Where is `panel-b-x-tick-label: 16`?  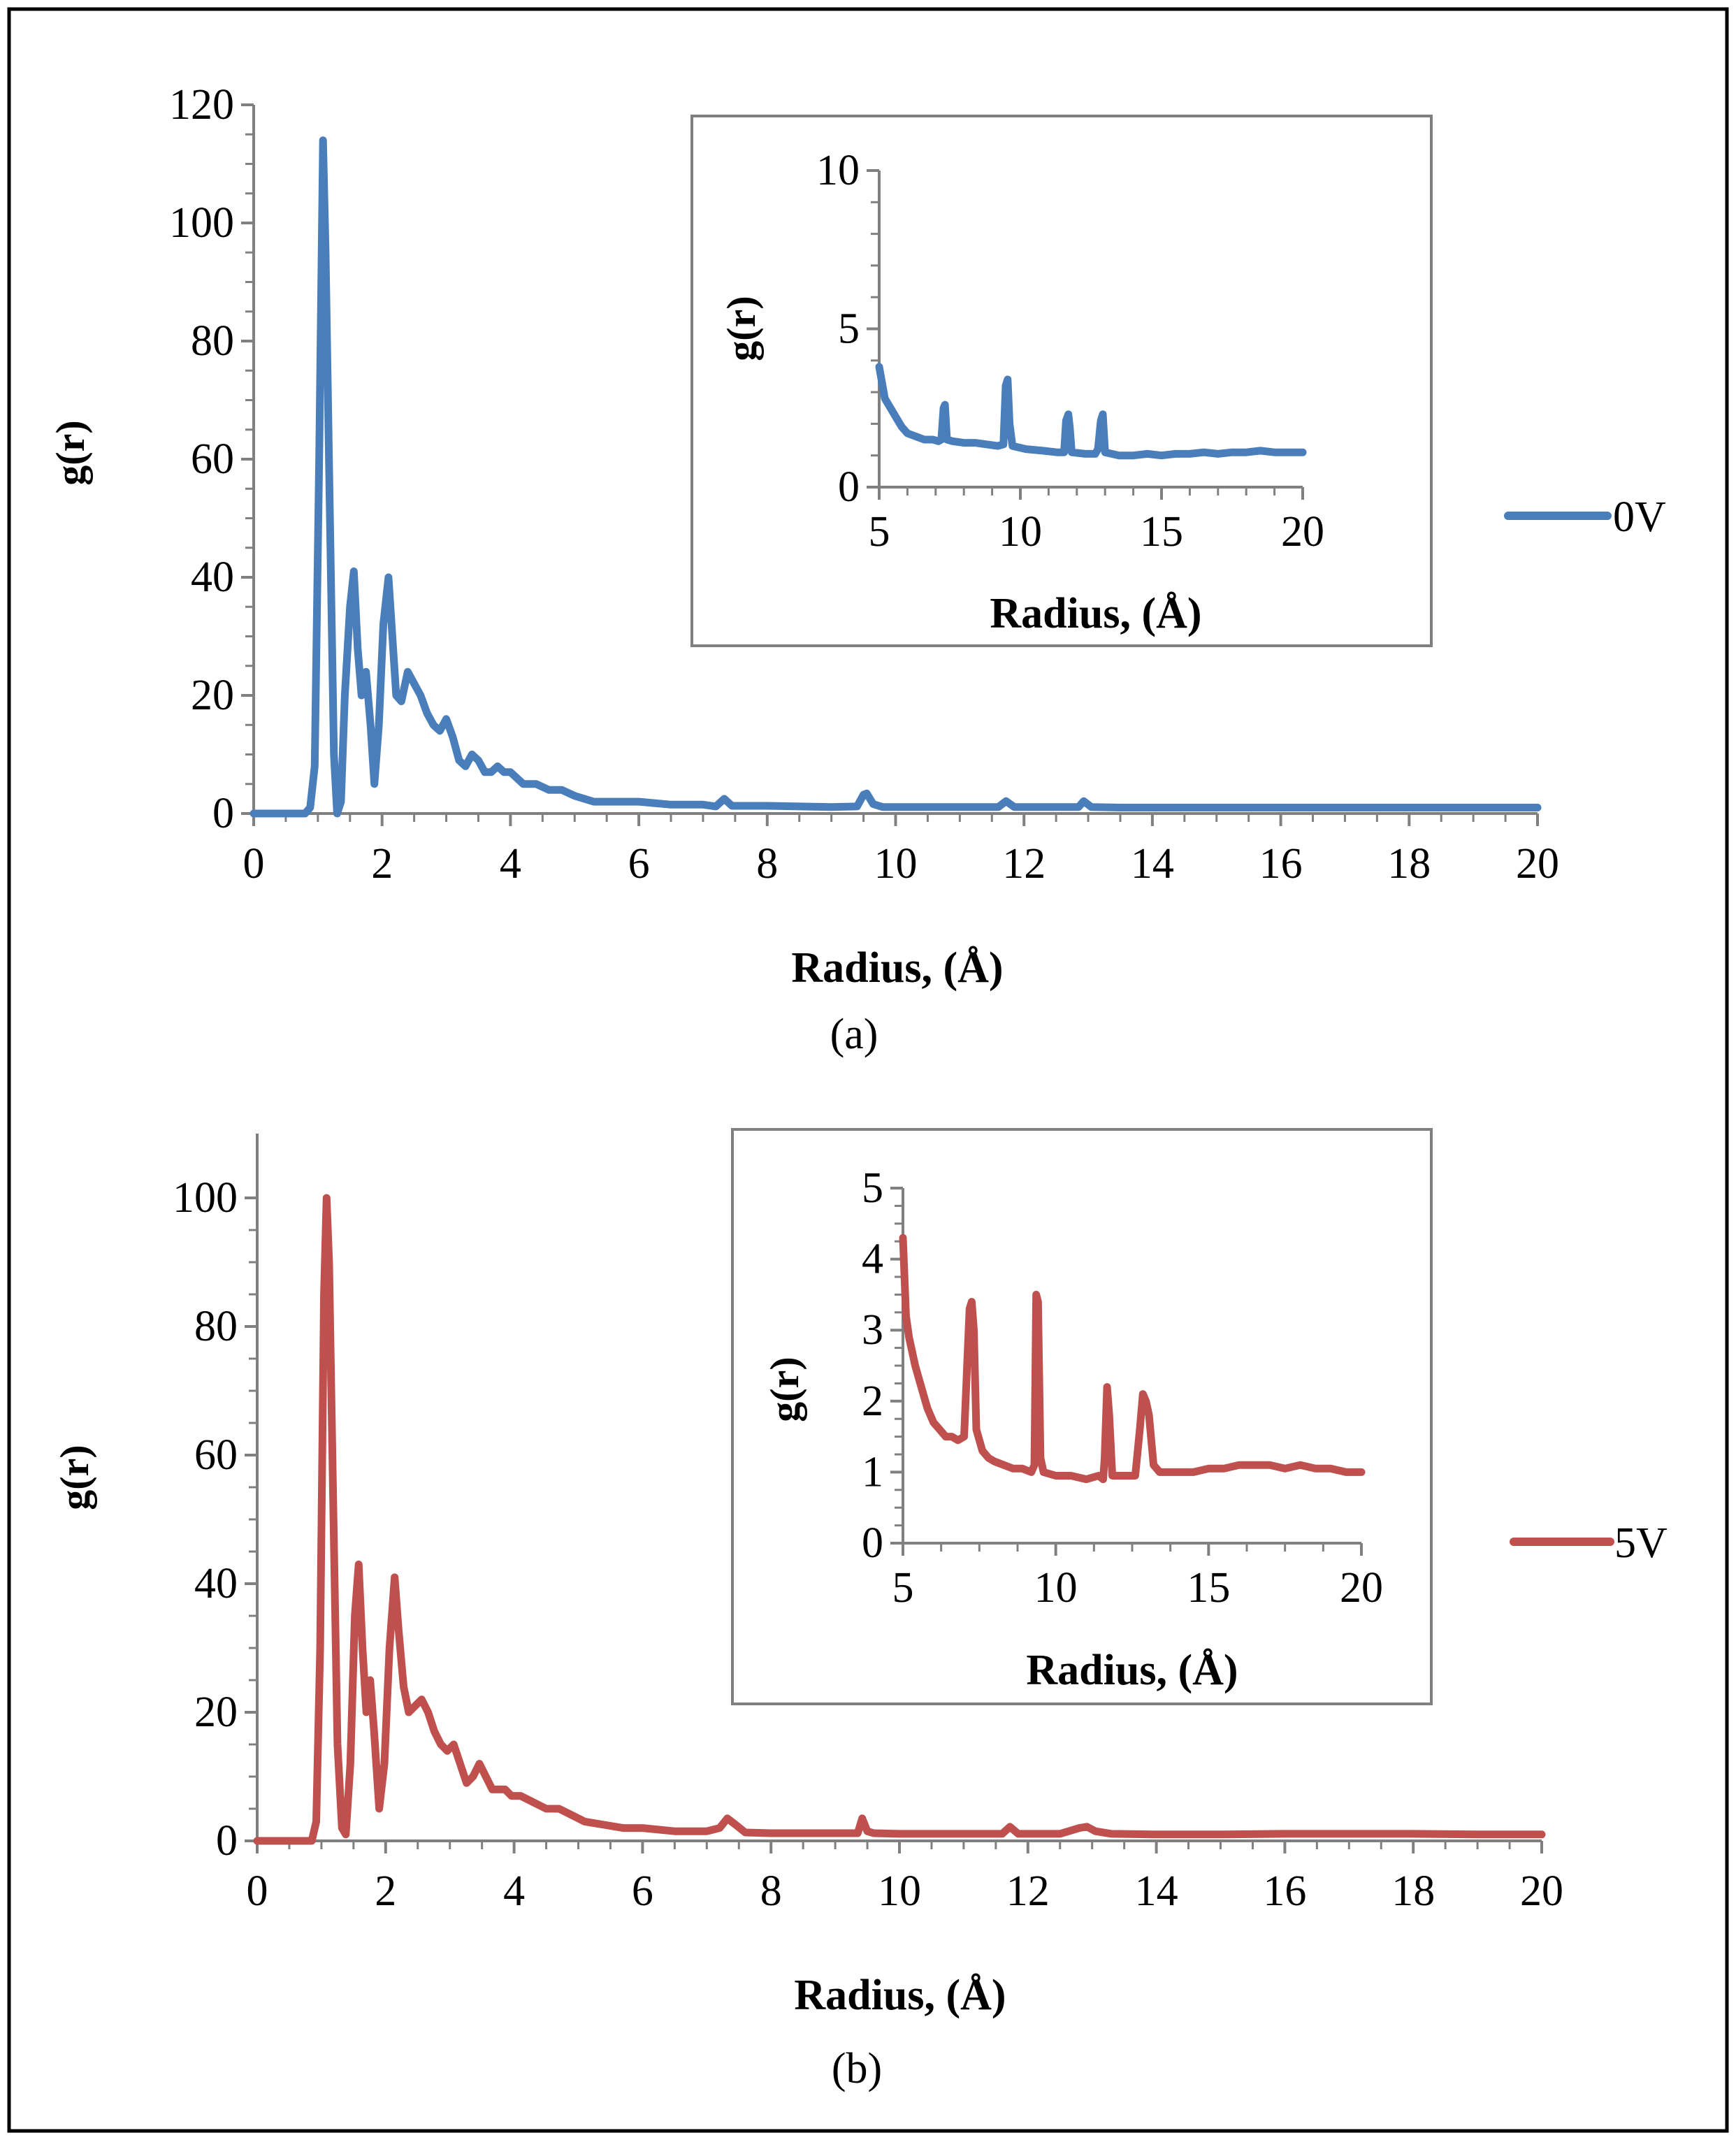
panel-b-x-tick-label: 16 is located at coordinates (1284, 1891).